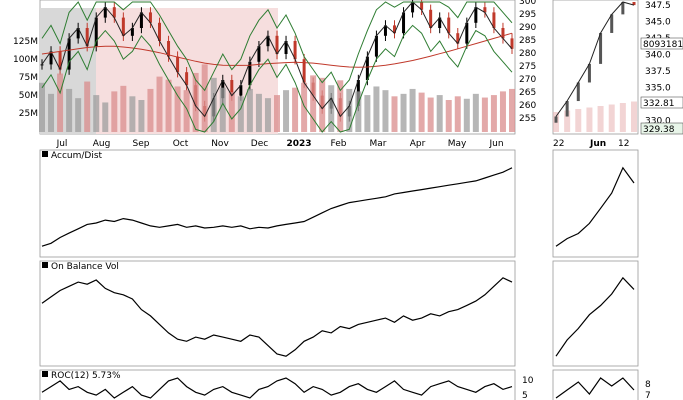 The image size is (683, 400). What do you see at coordinates (595, 206) in the screenshot?
I see `accum-dist-right-line` at bounding box center [595, 206].